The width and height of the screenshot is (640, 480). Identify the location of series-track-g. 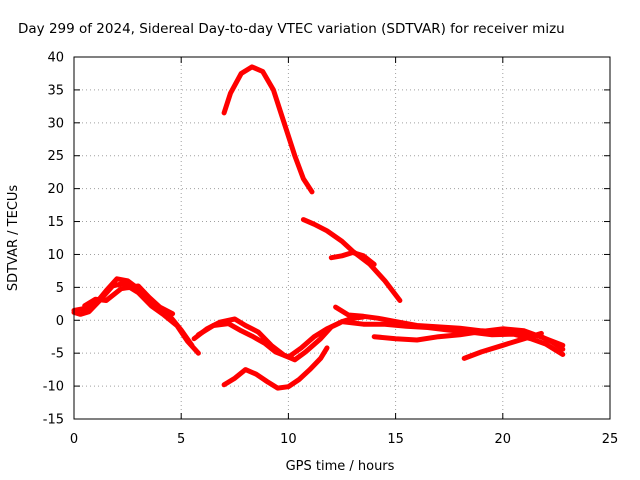
(351, 260).